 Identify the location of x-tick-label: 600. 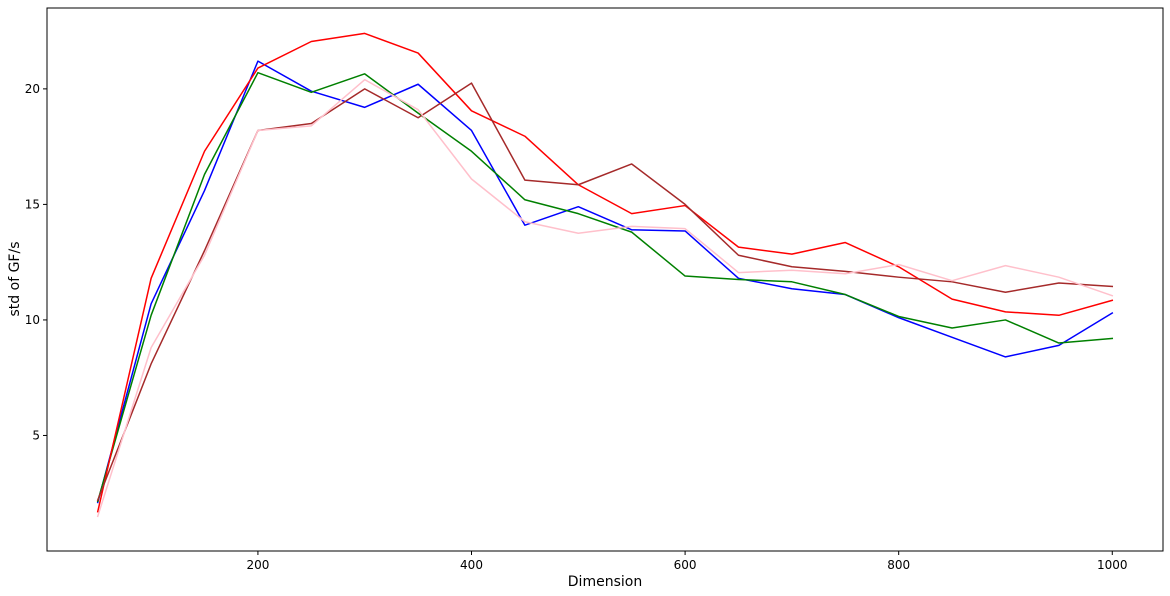
(685, 565).